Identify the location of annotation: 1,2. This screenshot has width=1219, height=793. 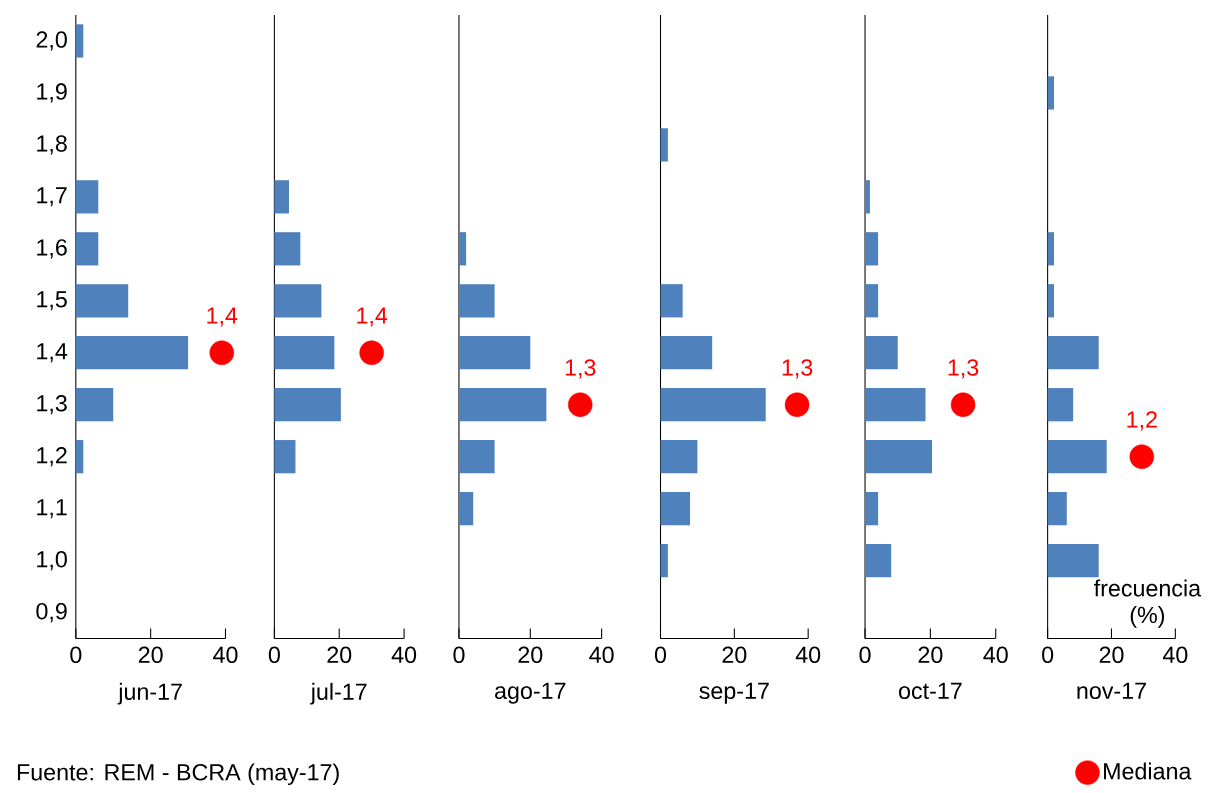
(1142, 421).